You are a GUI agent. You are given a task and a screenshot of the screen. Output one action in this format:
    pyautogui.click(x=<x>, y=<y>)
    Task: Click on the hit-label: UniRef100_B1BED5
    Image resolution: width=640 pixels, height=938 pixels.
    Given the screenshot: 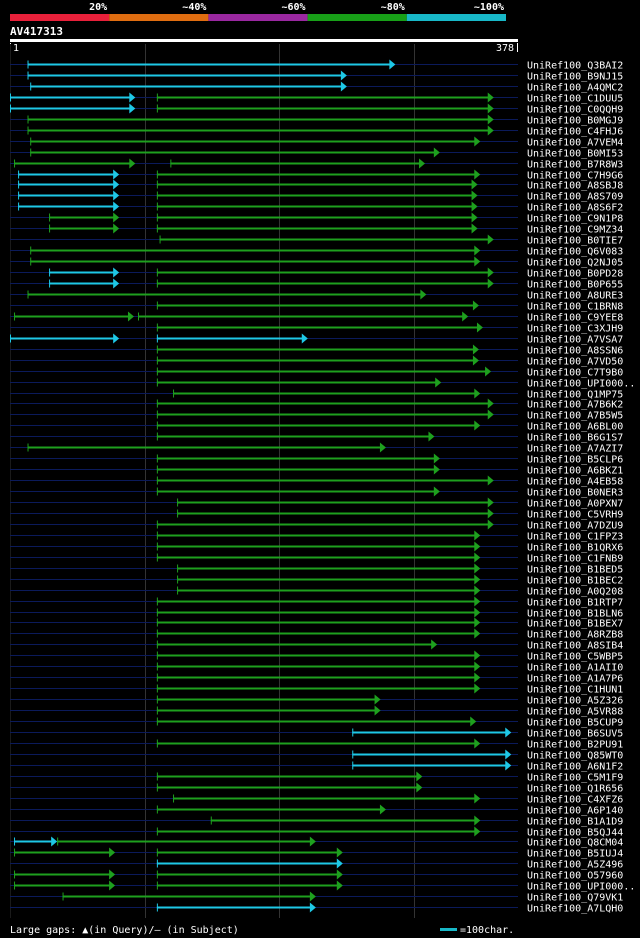 What is the action you would take?
    pyautogui.click(x=575, y=570)
    